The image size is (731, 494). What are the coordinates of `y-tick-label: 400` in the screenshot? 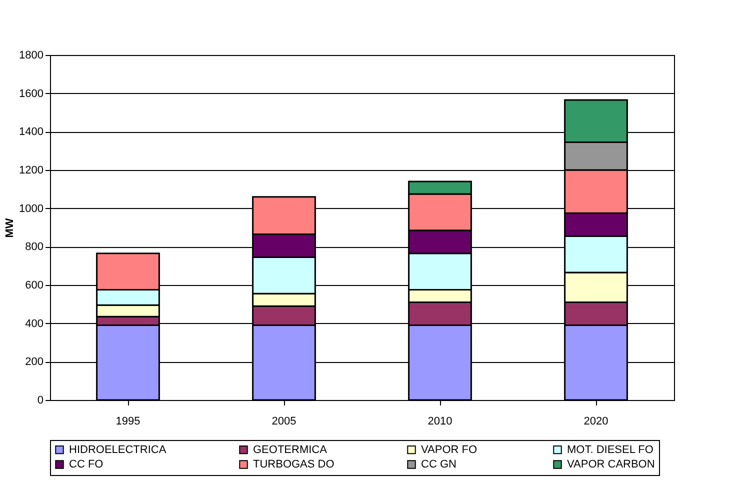 It's located at (34, 324).